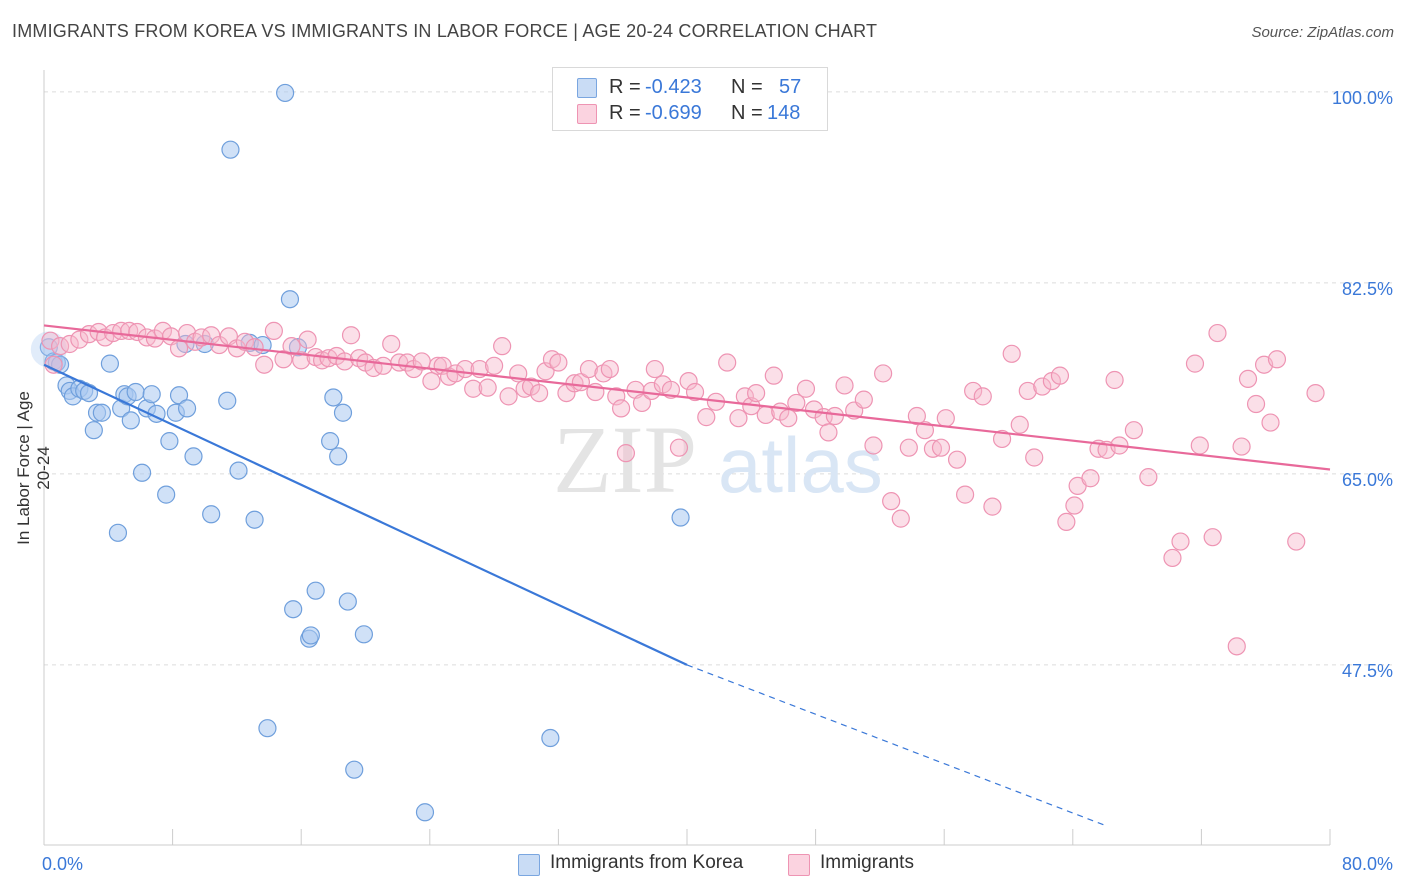 Image resolution: width=1406 pixels, height=892 pixels. Describe the element at coordinates (625, 113) in the screenshot. I see `r-label: R =` at that location.